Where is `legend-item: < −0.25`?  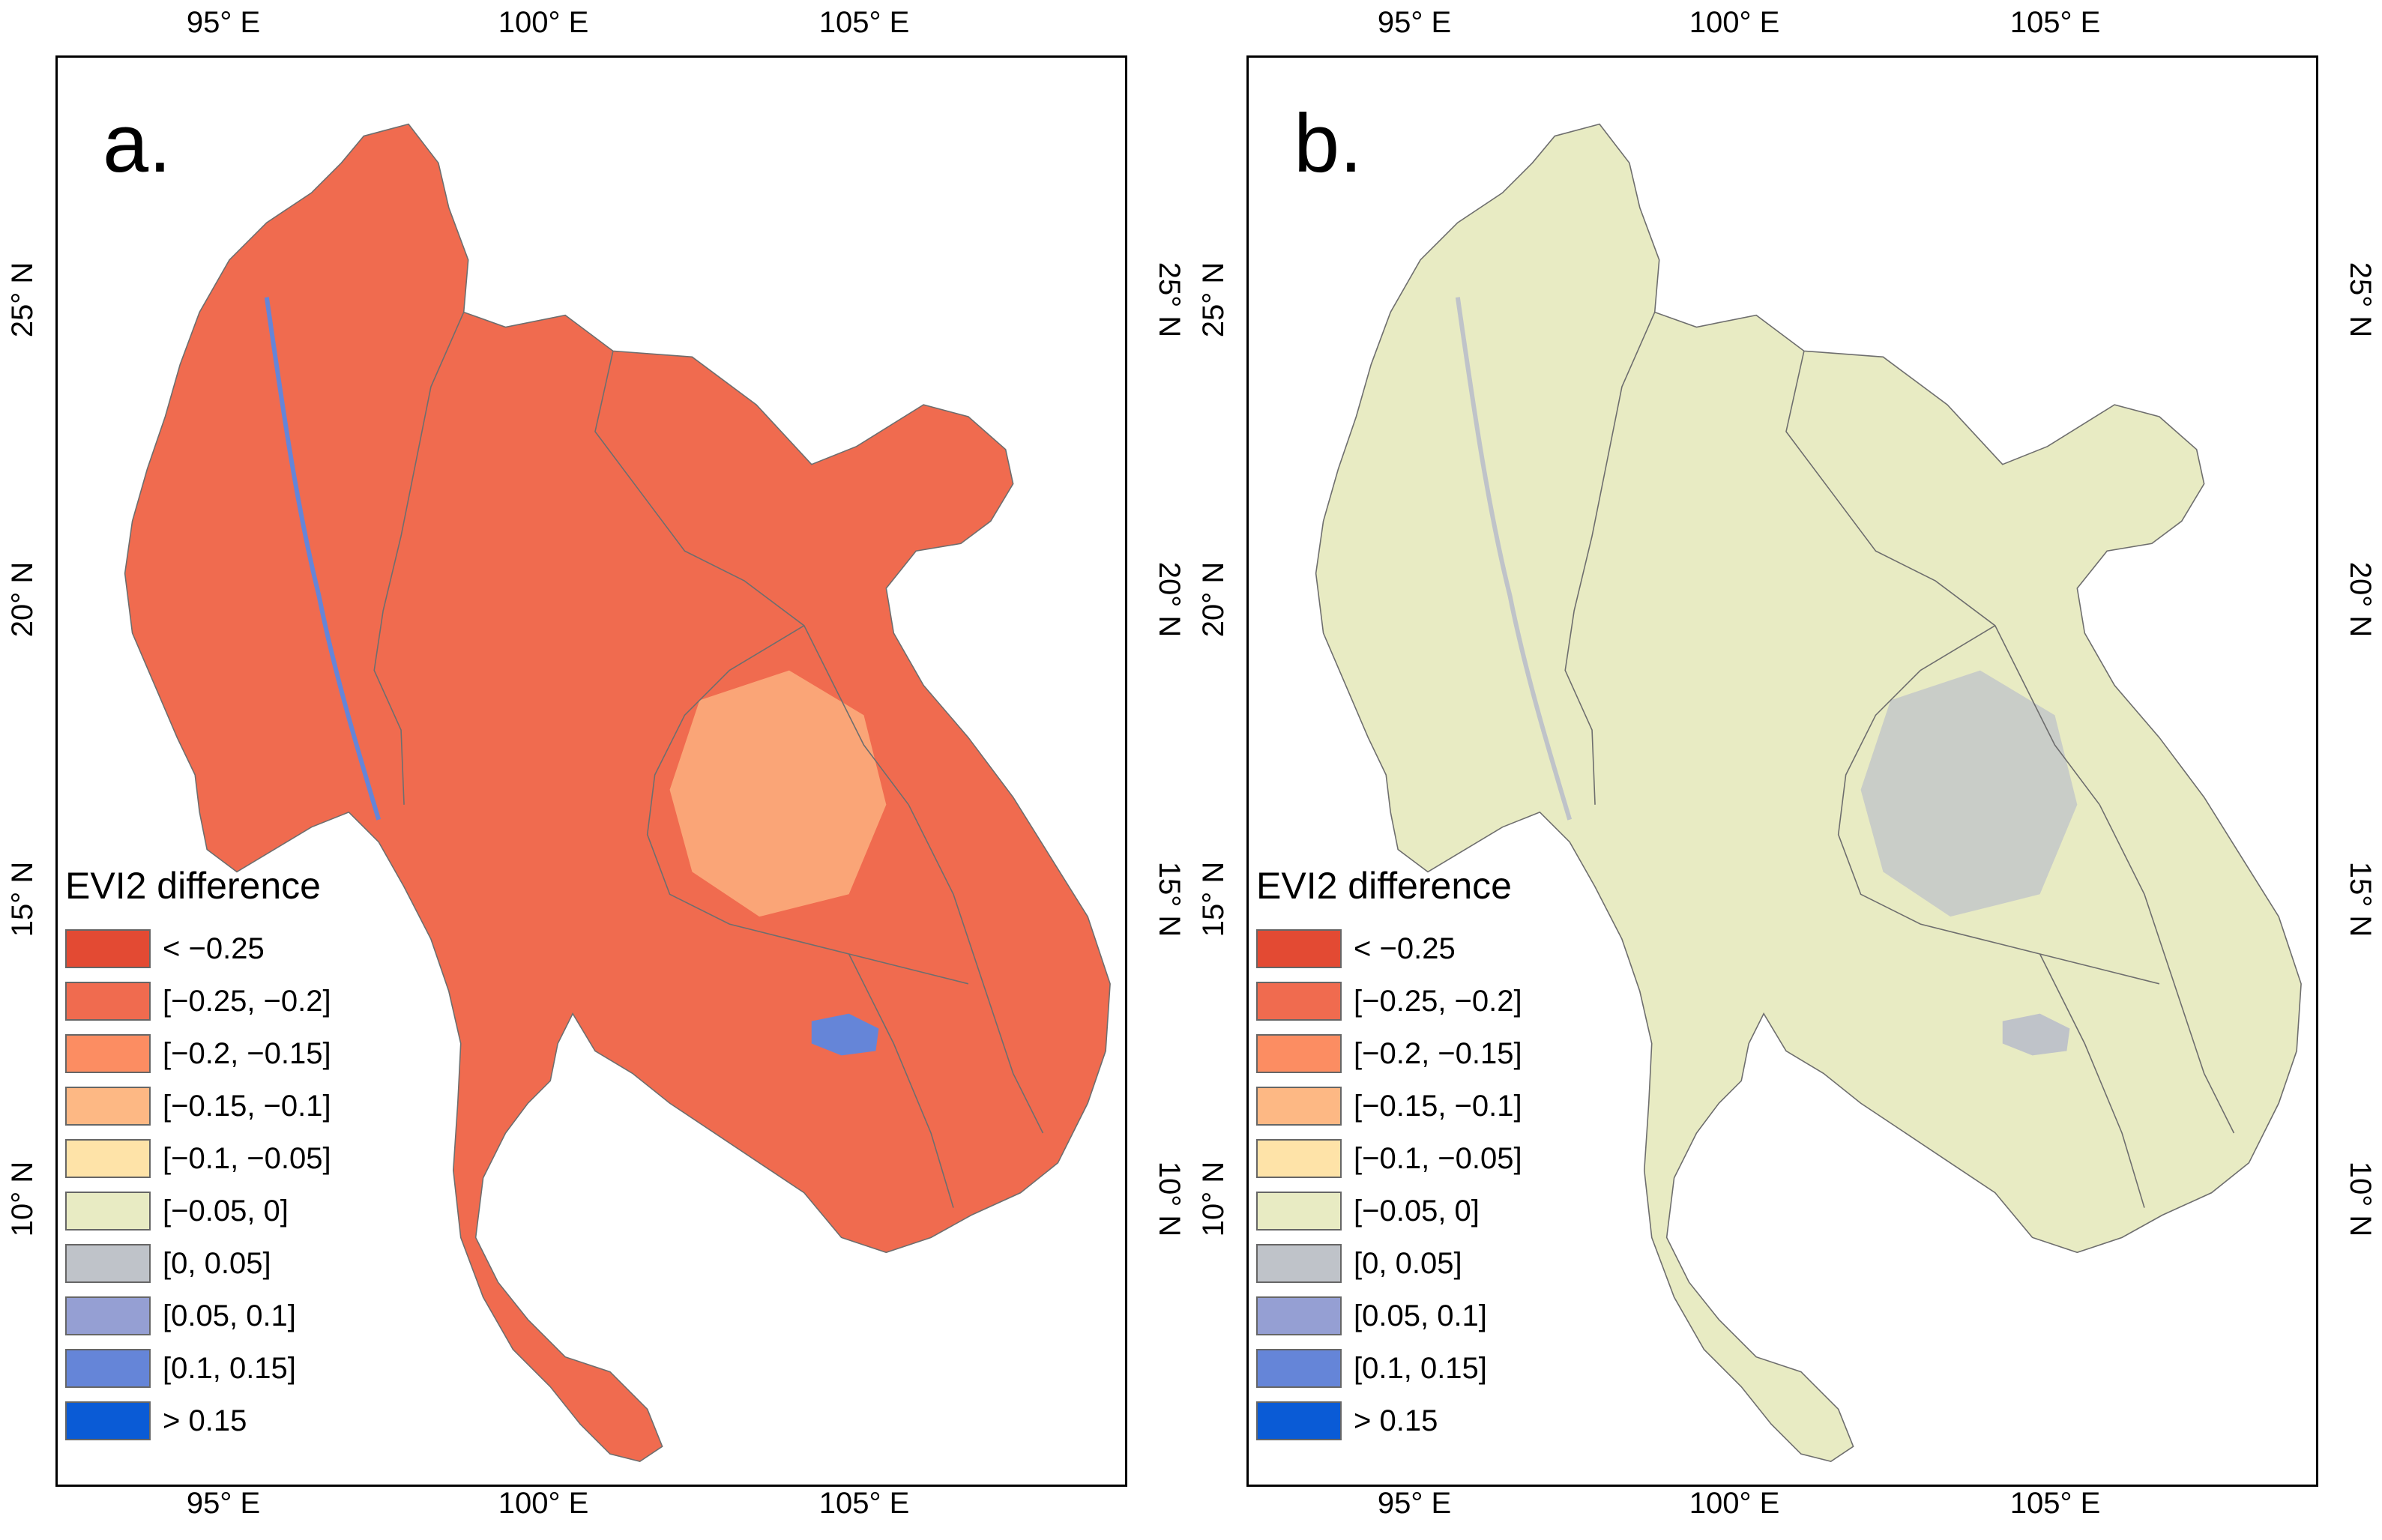
legend-item: < −0.25 is located at coordinates (1389, 949).